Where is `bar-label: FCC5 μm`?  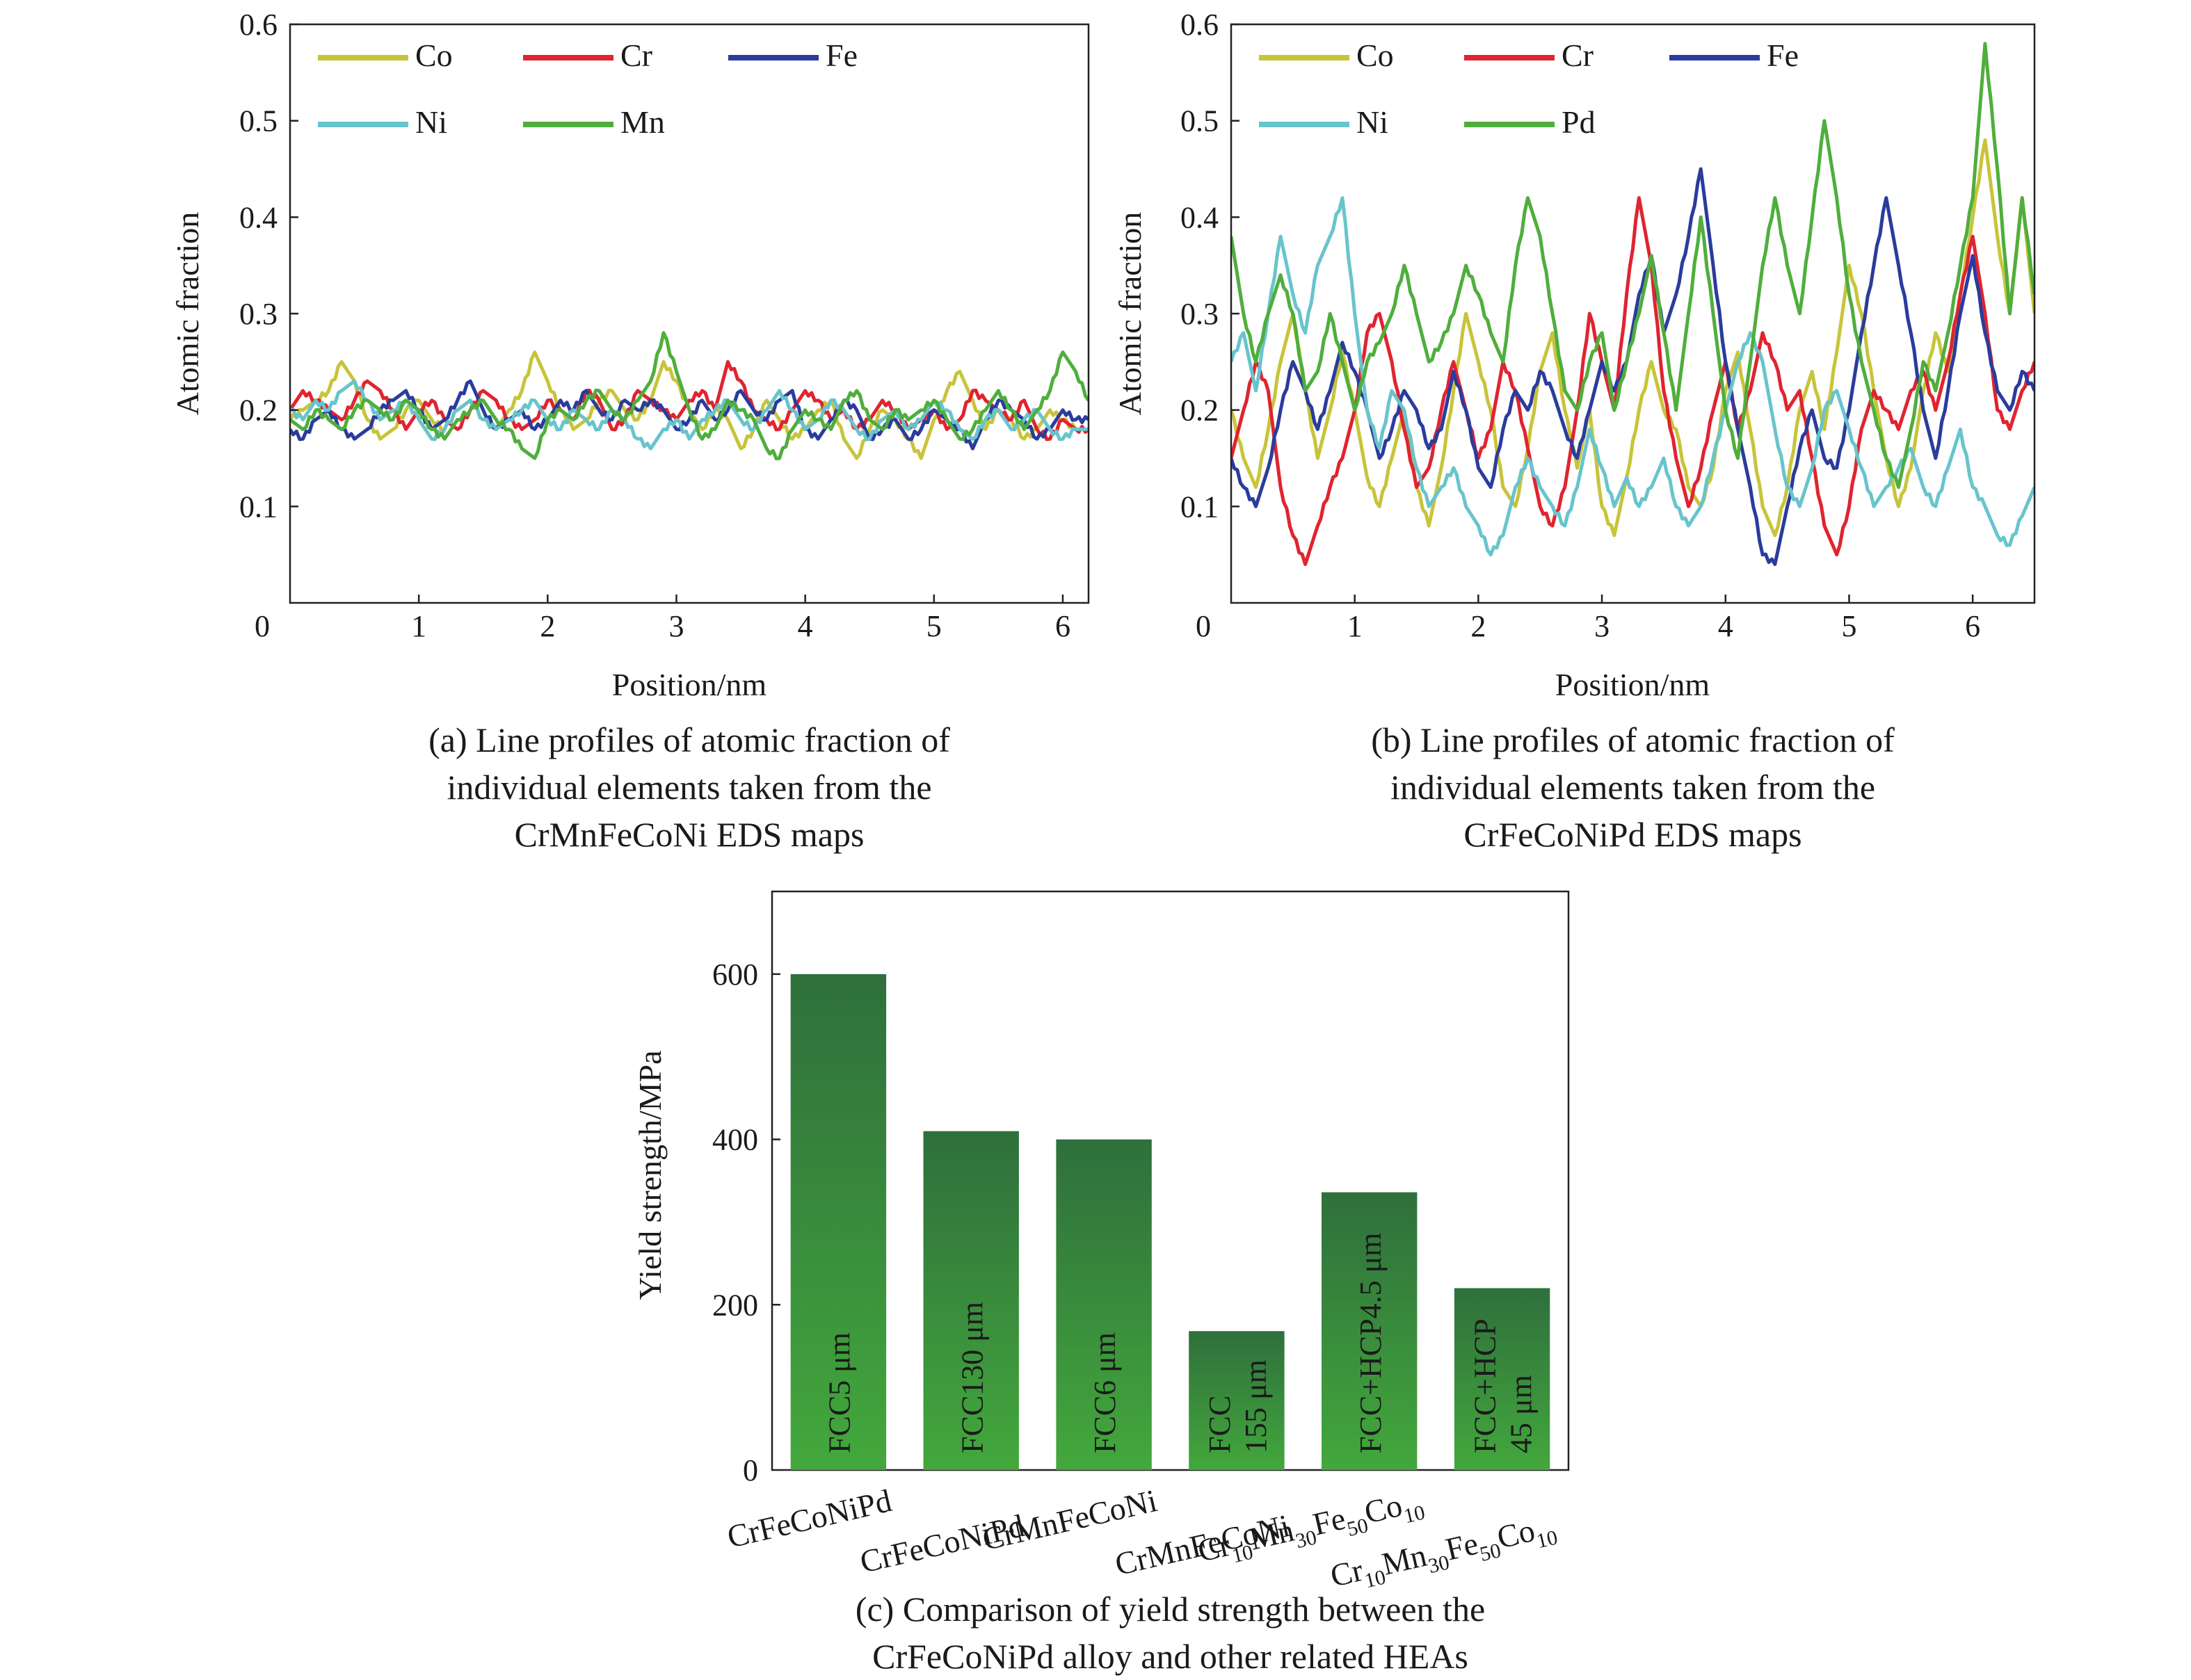
bar-label: FCC5 μm is located at coordinates (839, 1392).